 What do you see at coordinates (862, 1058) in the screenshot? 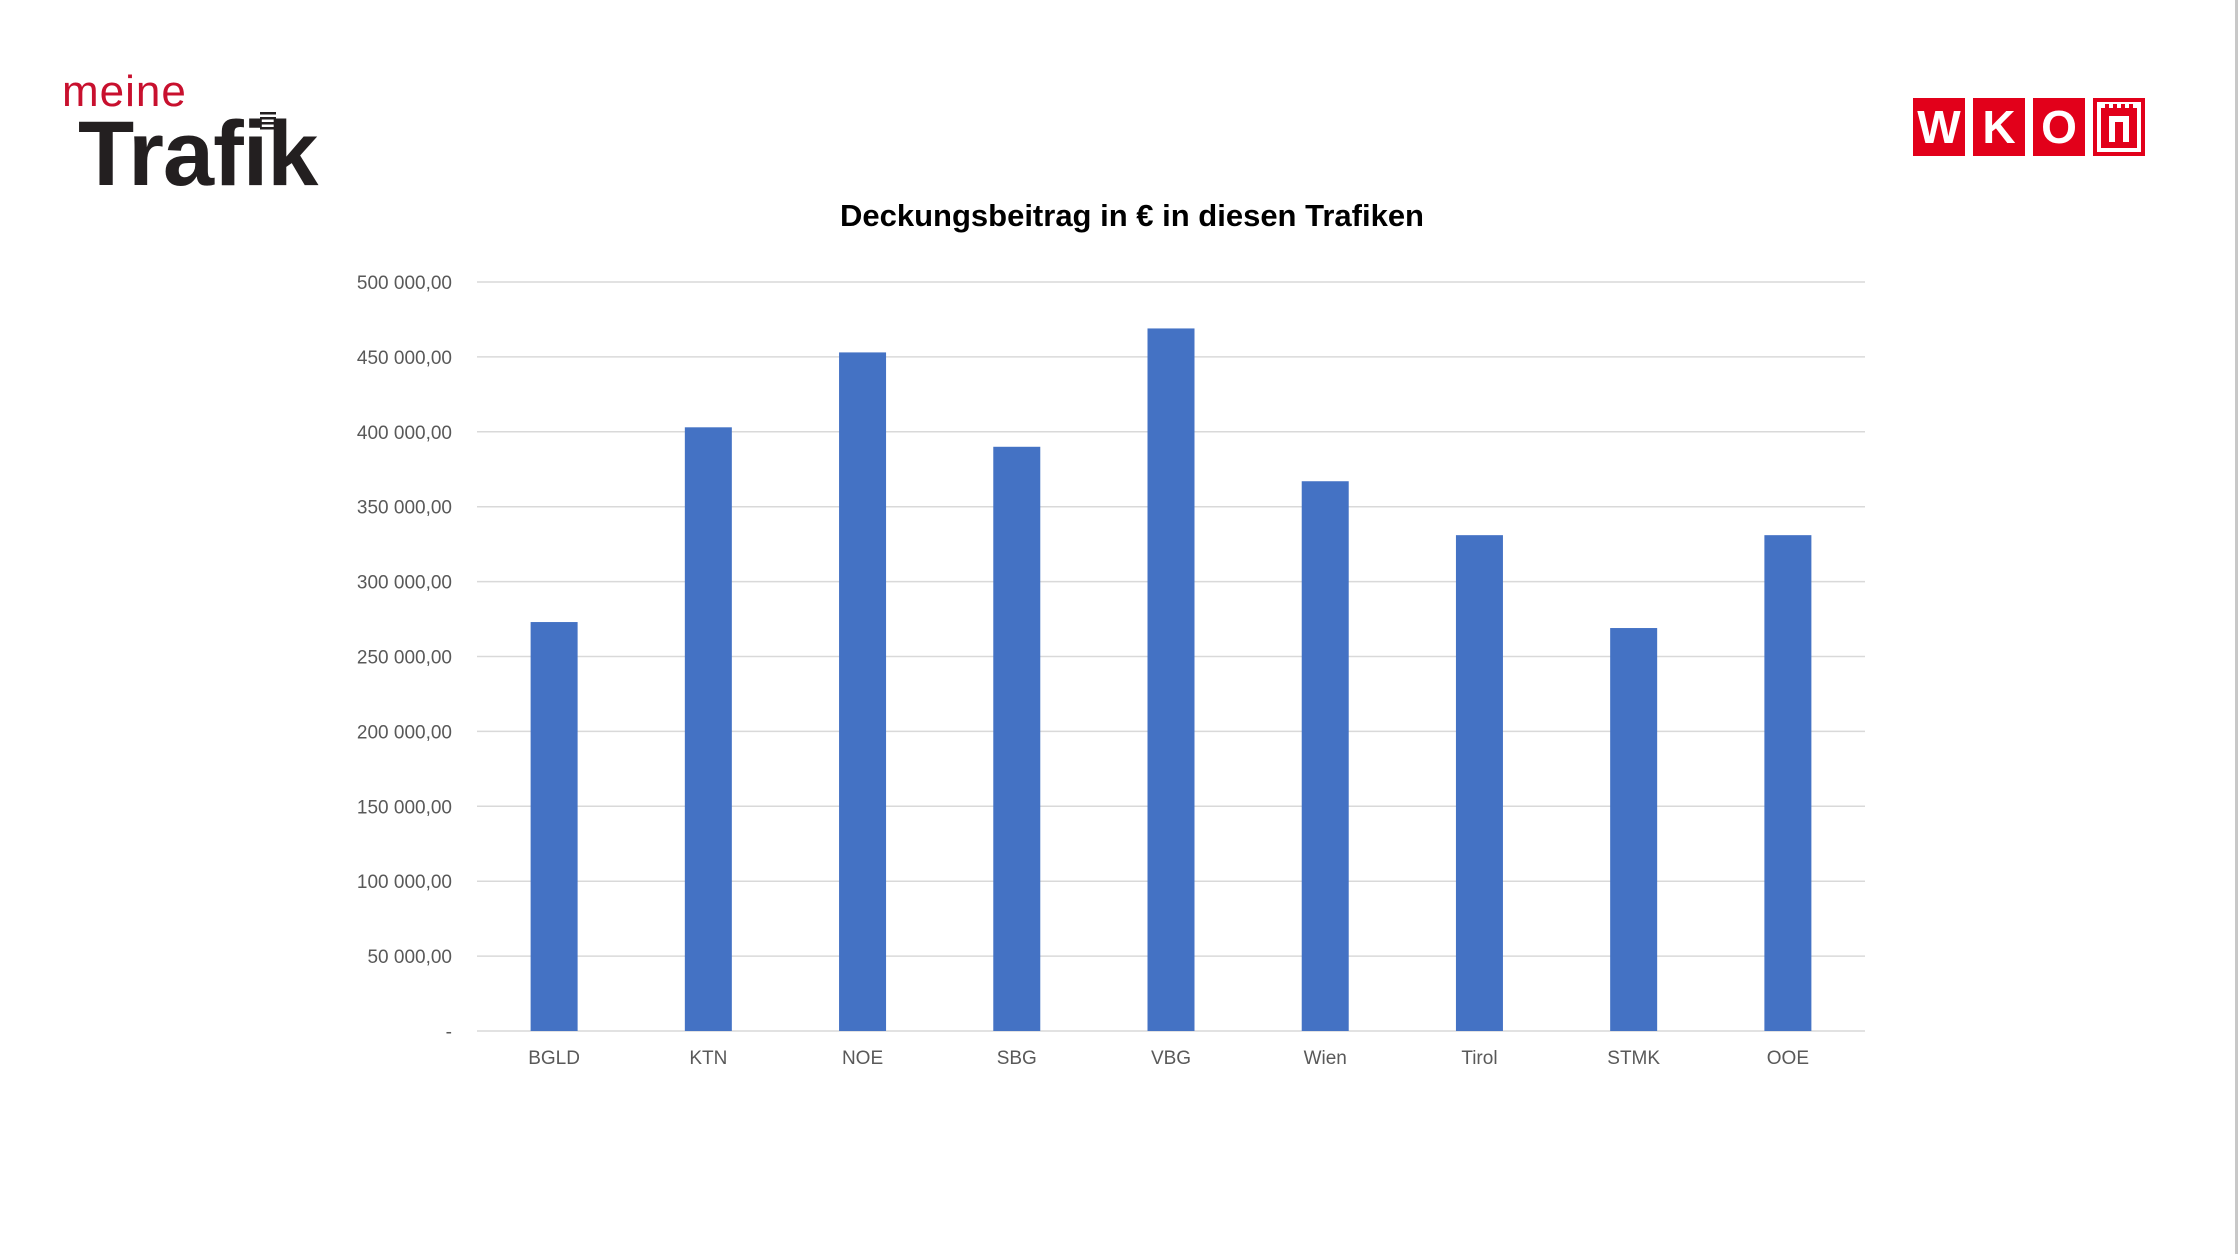
I see `x-tick-label: NOE` at bounding box center [862, 1058].